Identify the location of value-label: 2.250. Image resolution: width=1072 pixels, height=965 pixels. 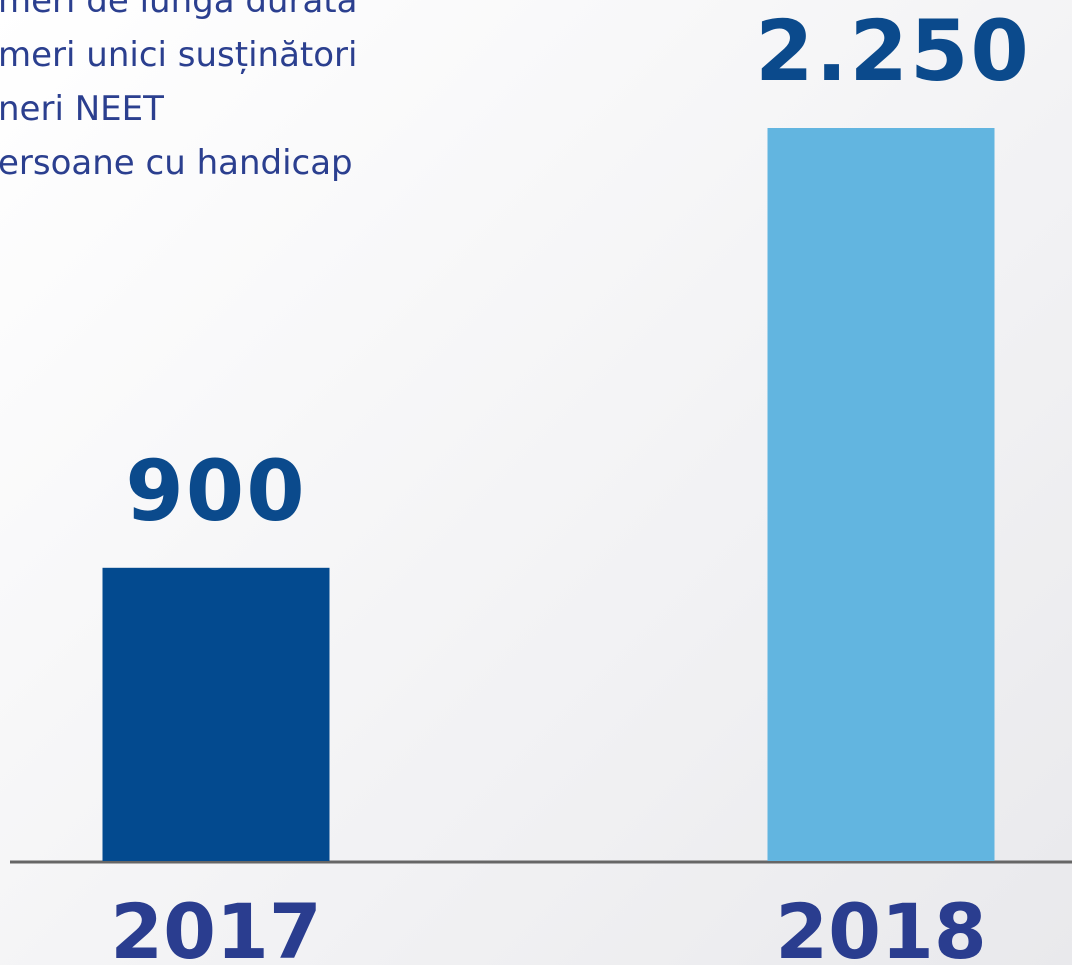
(893, 51).